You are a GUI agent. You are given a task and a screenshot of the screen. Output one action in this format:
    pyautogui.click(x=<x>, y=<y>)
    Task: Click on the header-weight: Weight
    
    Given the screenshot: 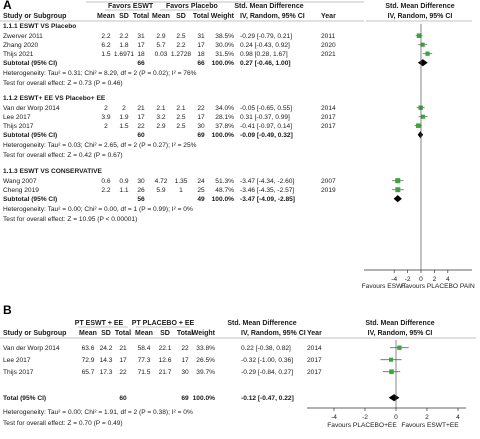 What is the action you would take?
    pyautogui.click(x=223, y=16)
    